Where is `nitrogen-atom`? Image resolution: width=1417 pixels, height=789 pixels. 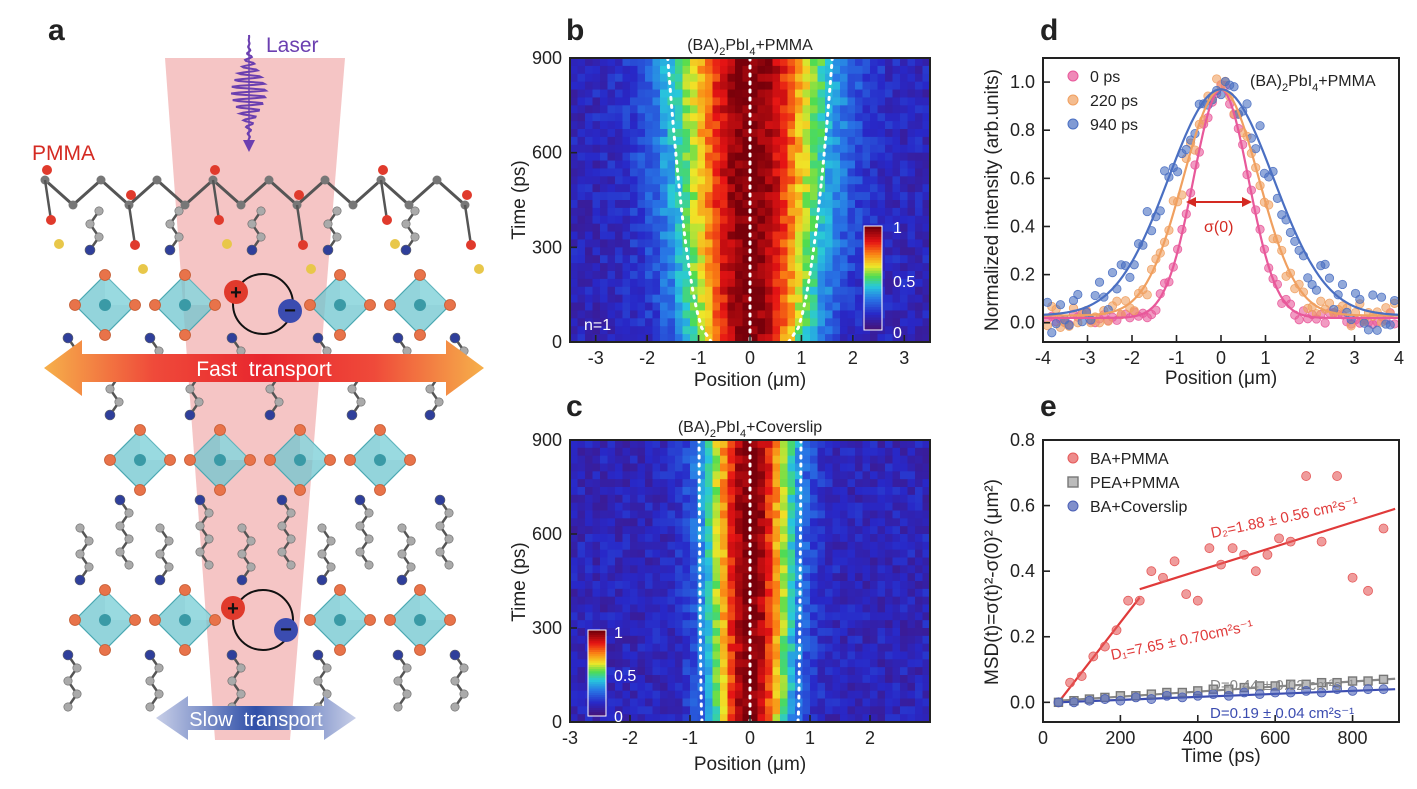 nitrogen-atom is located at coordinates (352, 415).